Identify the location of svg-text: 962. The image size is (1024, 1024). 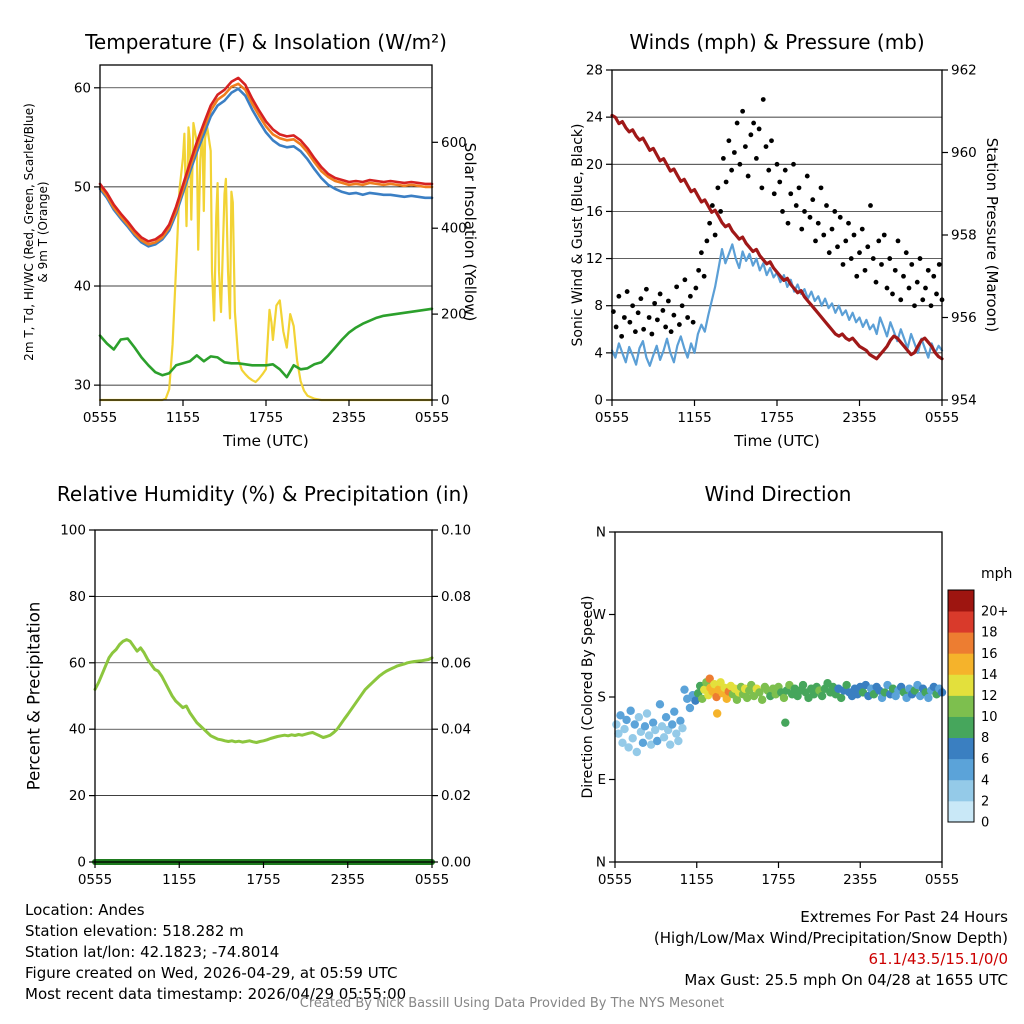
(964, 71).